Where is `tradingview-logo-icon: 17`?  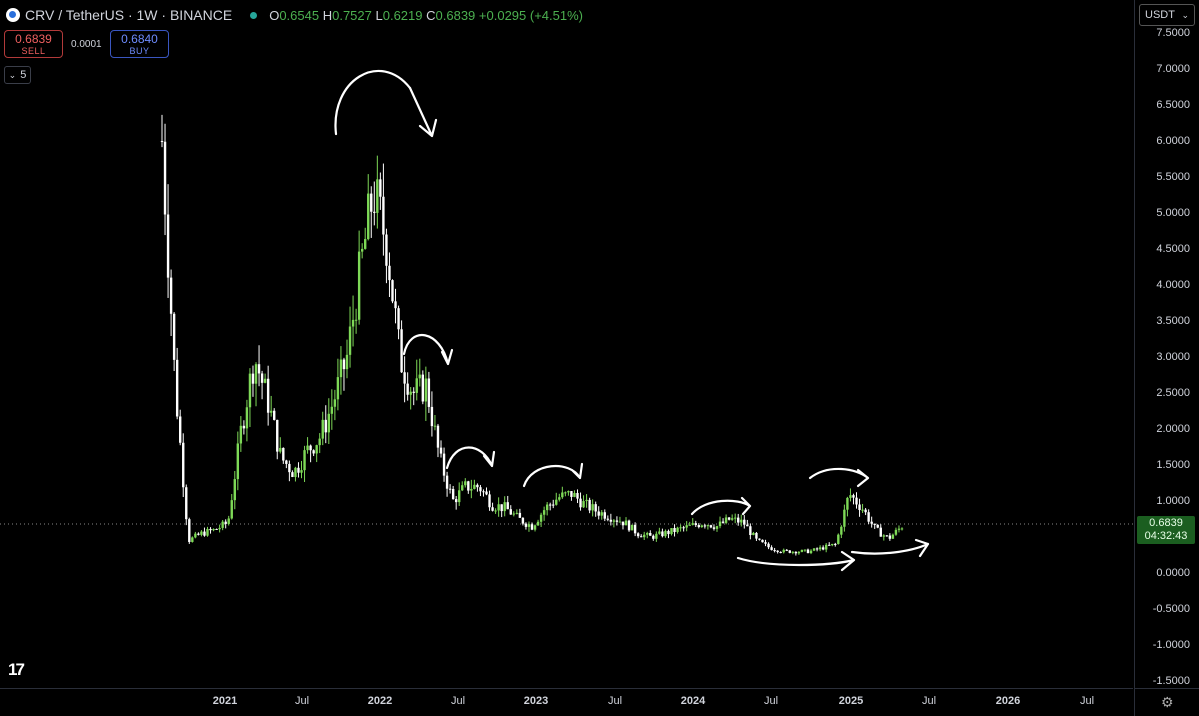
tradingview-logo-icon: 17 is located at coordinates (16, 669).